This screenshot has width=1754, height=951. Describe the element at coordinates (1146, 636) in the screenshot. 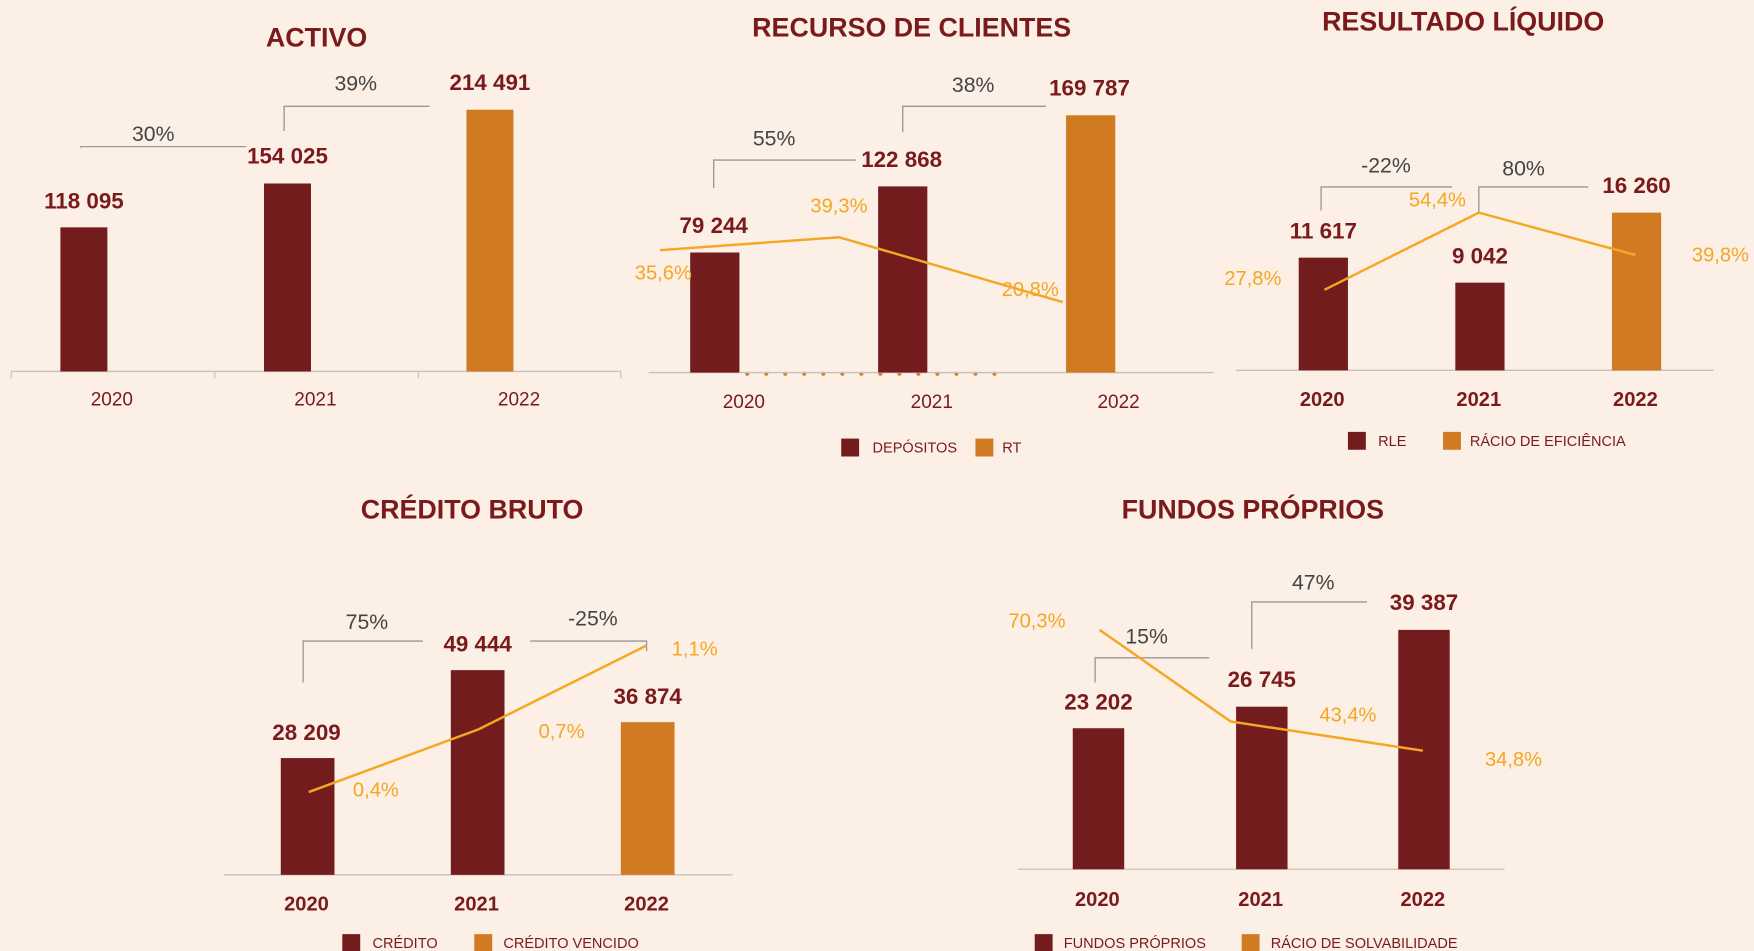

I see `growth-label: 15%` at that location.